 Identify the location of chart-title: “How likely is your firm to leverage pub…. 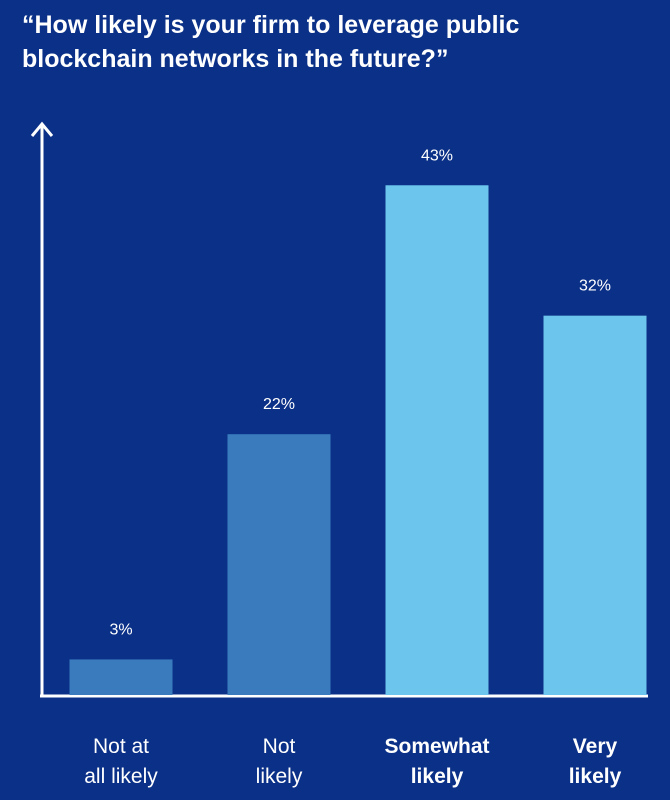
(271, 42).